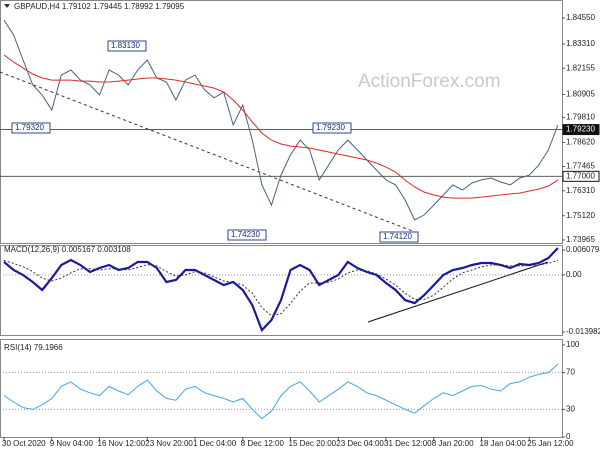 Image resolution: width=600 pixels, height=450 pixels. Describe the element at coordinates (583, 331) in the screenshot. I see `y-tick-label: -0.013982` at that location.